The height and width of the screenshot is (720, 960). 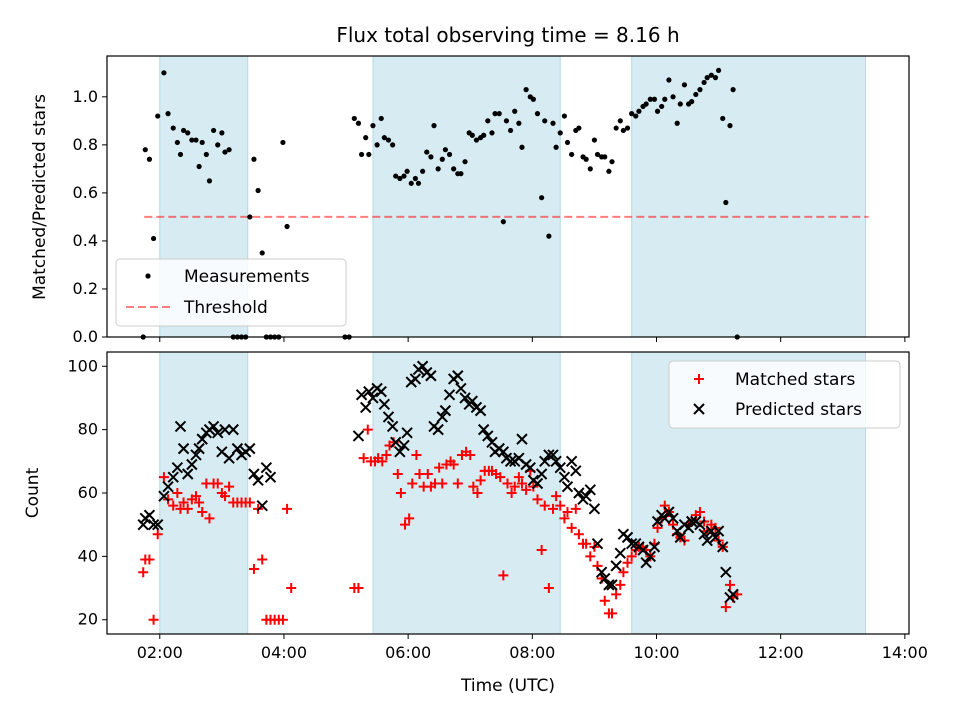 What do you see at coordinates (699, 379) in the screenshot?
I see `legend-matched-marker` at bounding box center [699, 379].